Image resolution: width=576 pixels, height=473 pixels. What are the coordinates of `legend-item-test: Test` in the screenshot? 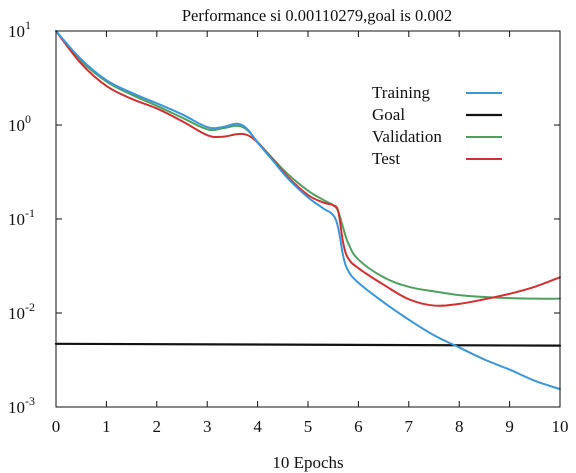 It's located at (437, 158).